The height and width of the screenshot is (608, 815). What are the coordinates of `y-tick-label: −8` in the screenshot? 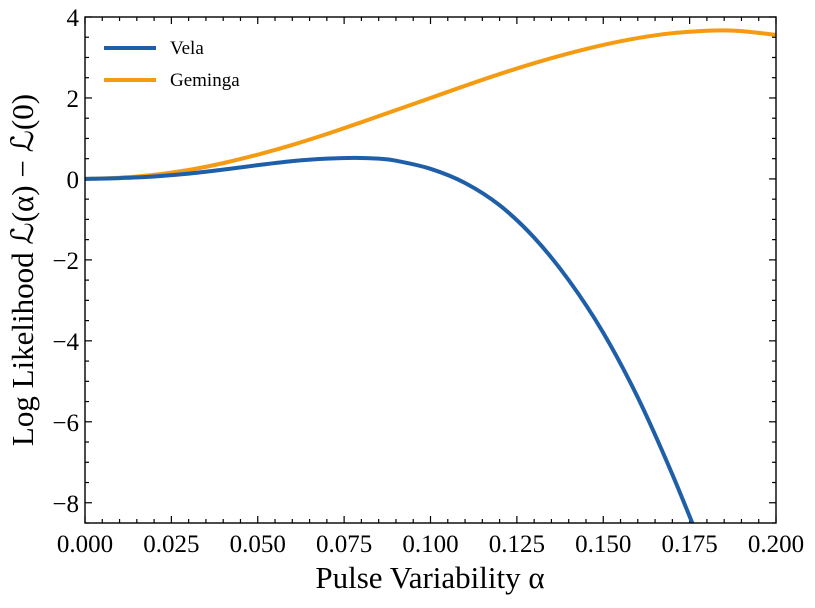 It's located at (65, 504).